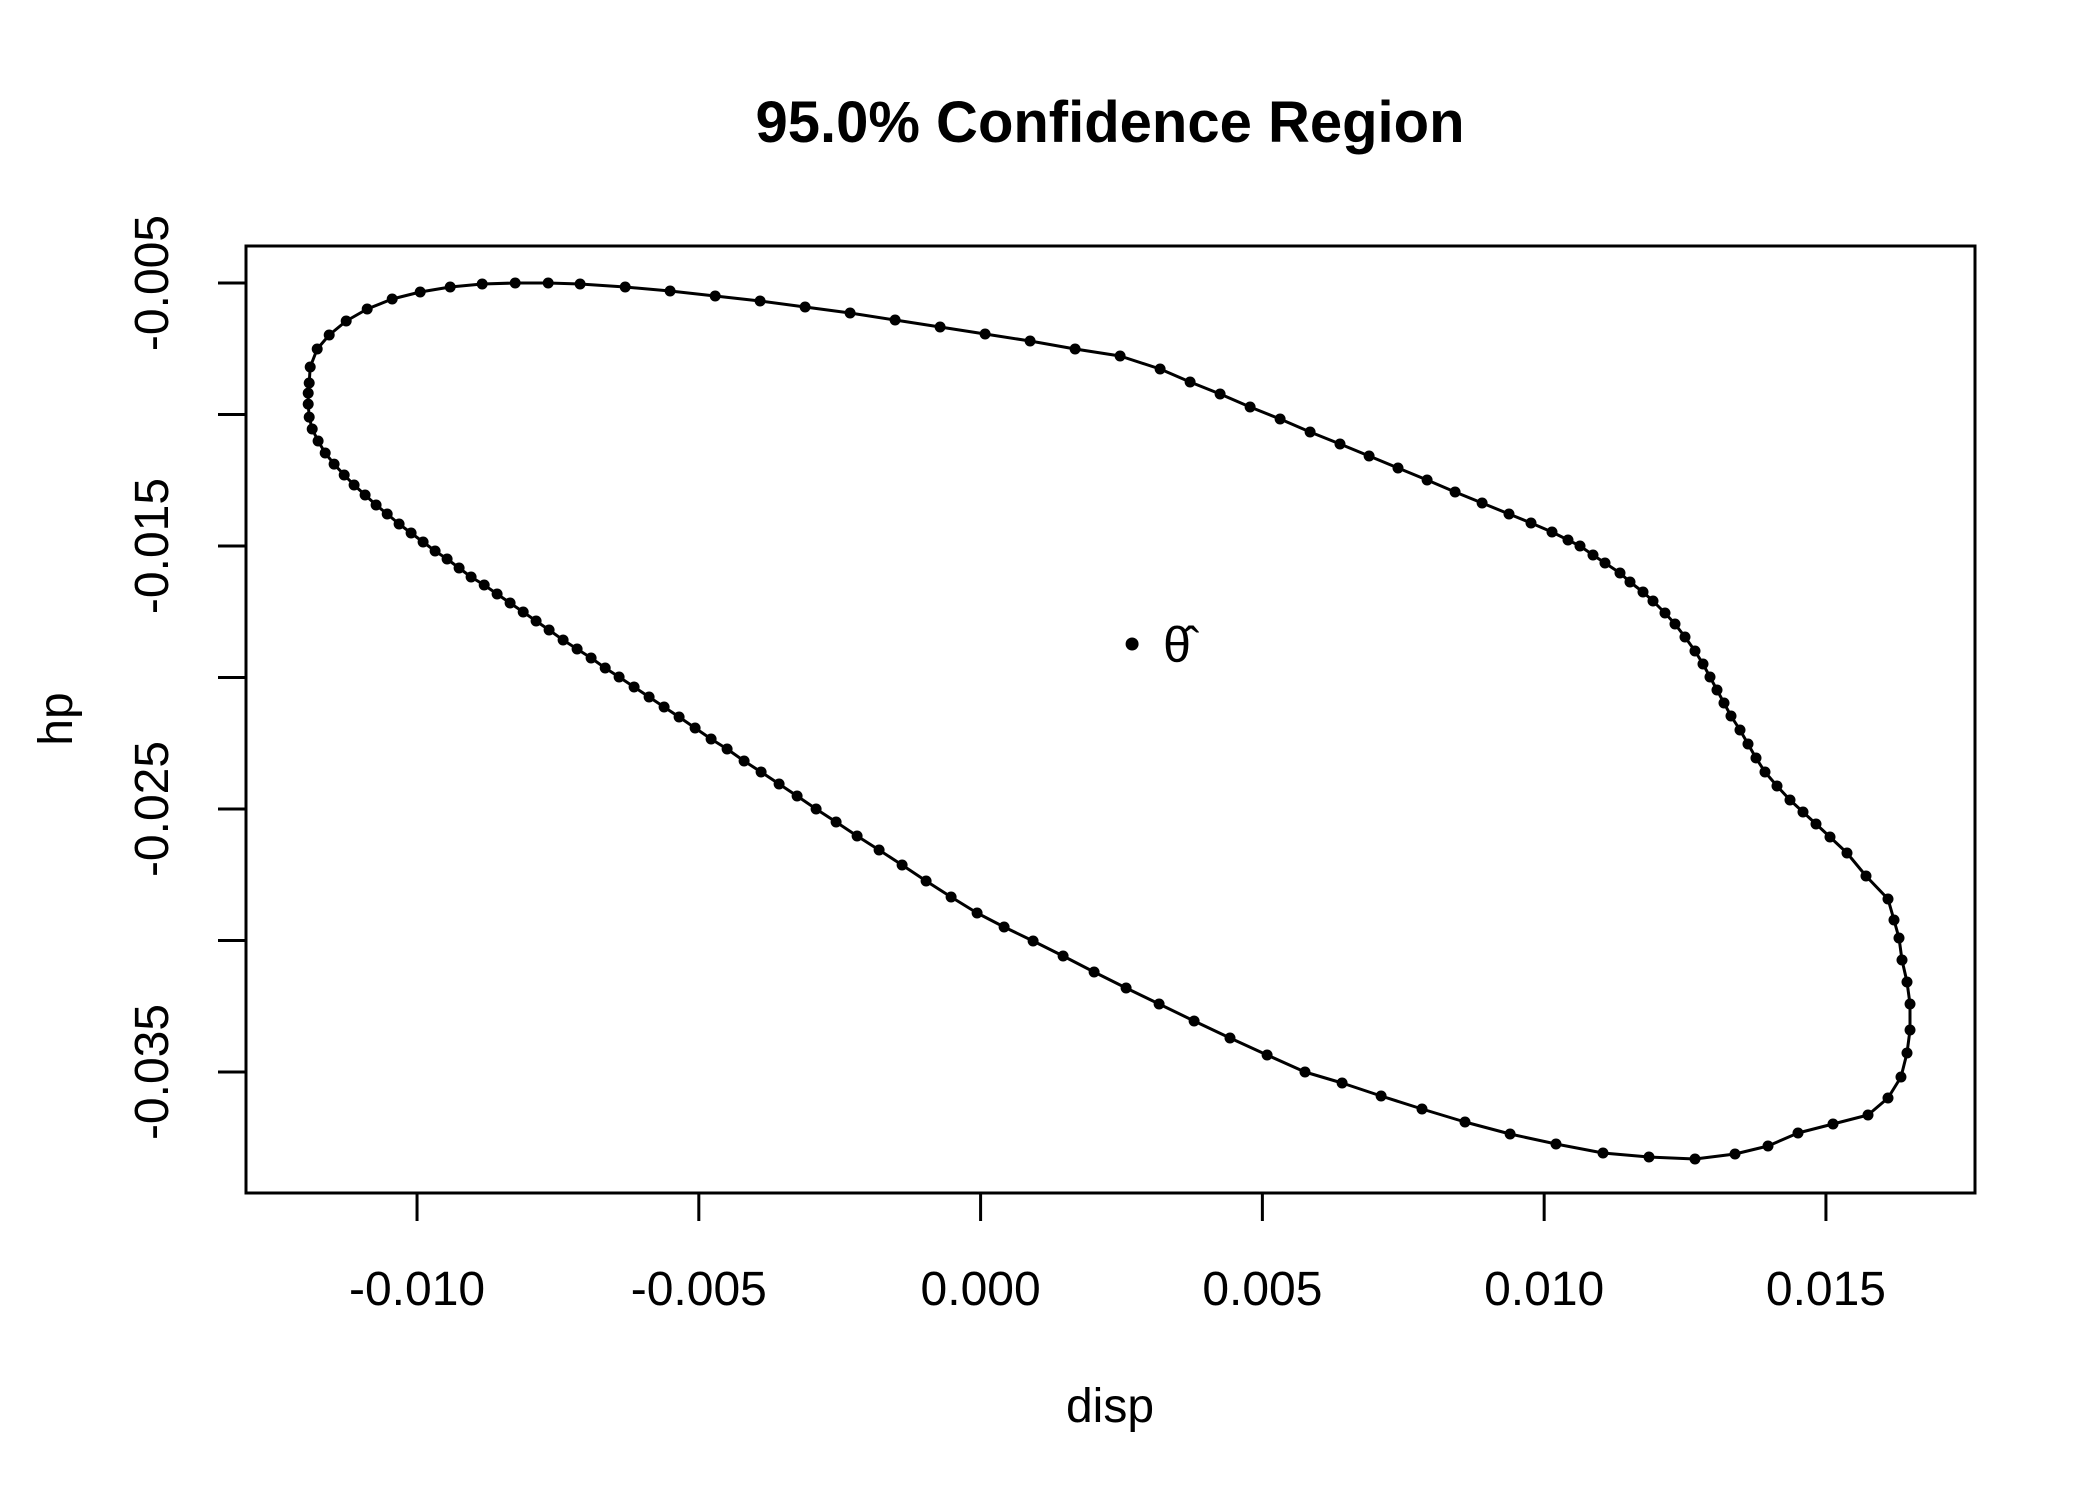 The image size is (2100, 1500). Describe the element at coordinates (1826, 1289) in the screenshot. I see `x-tick-label: 0.015` at that location.